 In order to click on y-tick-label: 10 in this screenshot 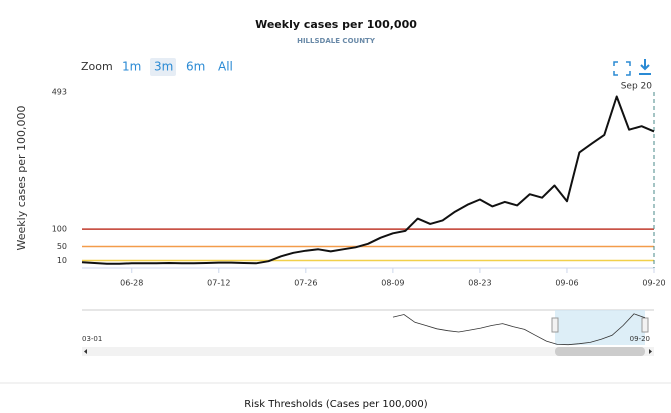, I will do `click(62, 260)`.